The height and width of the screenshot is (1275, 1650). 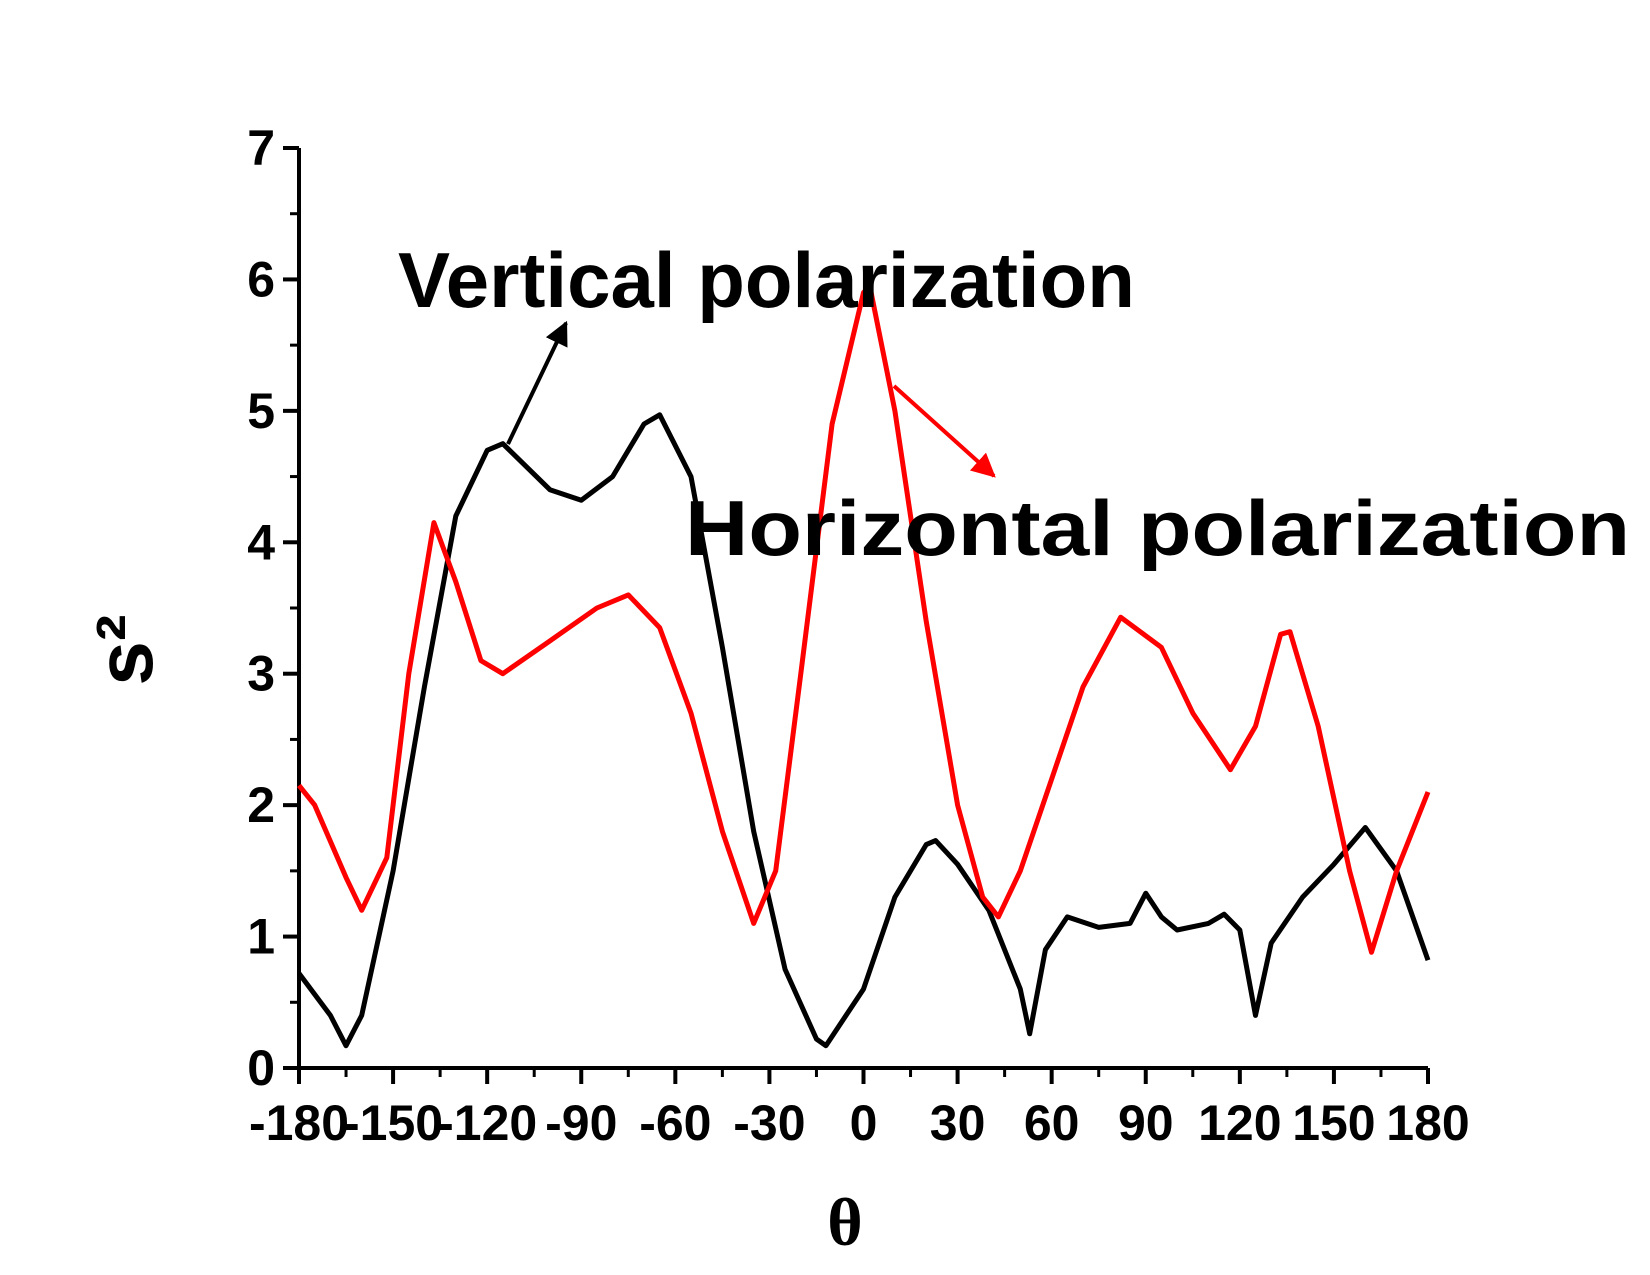 I want to click on x-tick-label: 90, so click(x=1146, y=1123).